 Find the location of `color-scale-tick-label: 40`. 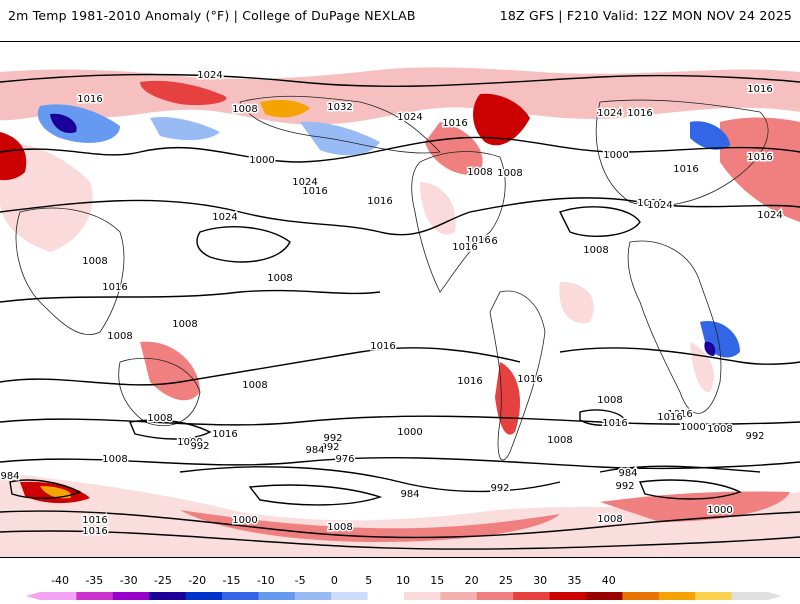

color-scale-tick-label: 40 is located at coordinates (609, 580).